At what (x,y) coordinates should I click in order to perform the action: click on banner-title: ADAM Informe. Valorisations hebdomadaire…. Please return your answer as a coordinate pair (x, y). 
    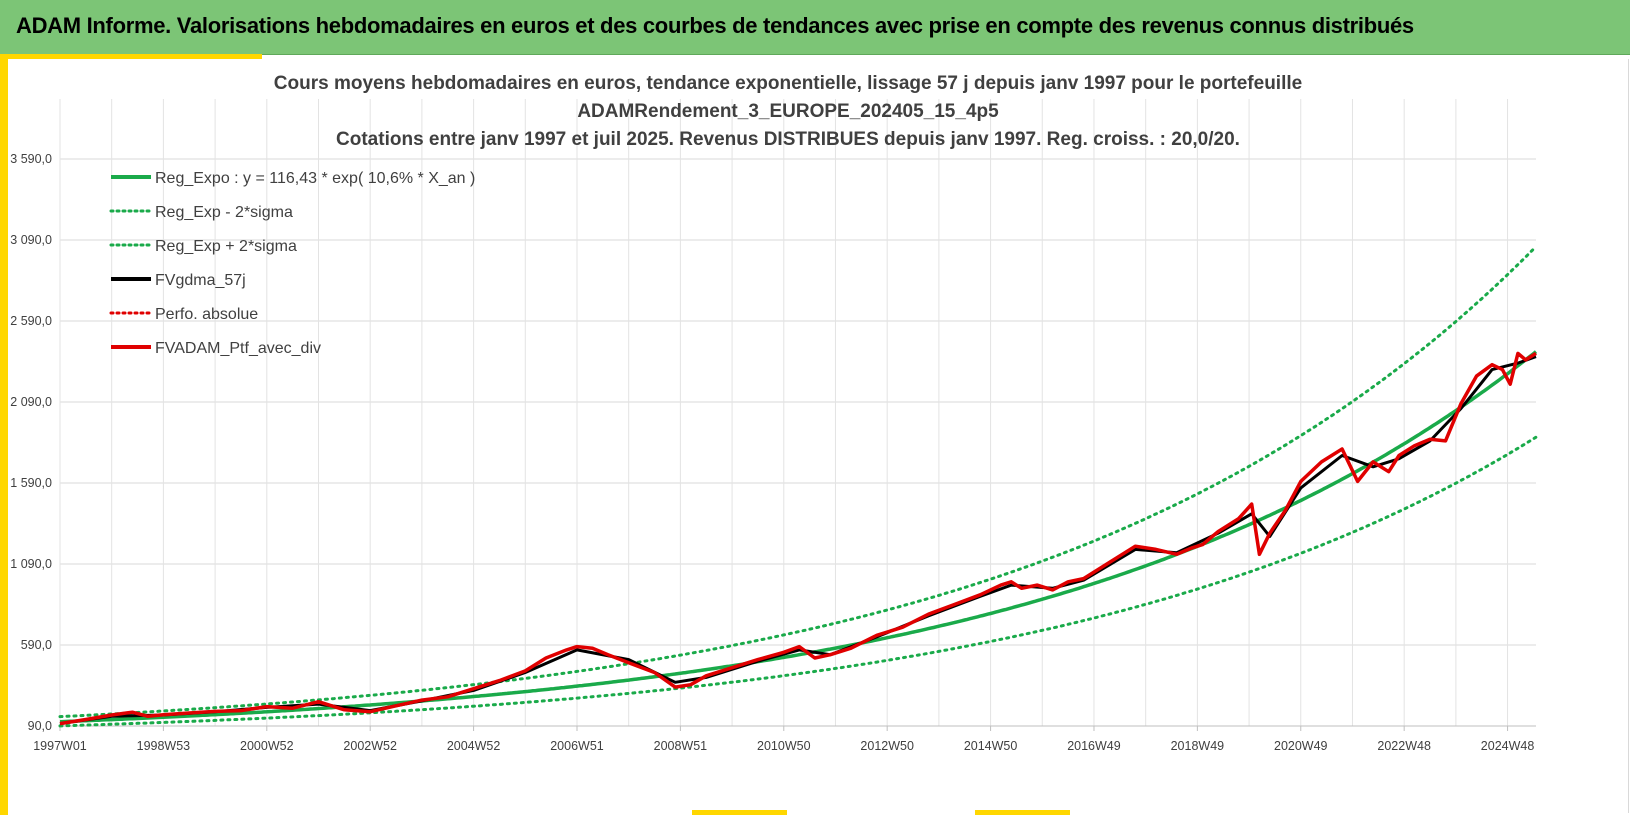
    Looking at the image, I should click on (715, 25).